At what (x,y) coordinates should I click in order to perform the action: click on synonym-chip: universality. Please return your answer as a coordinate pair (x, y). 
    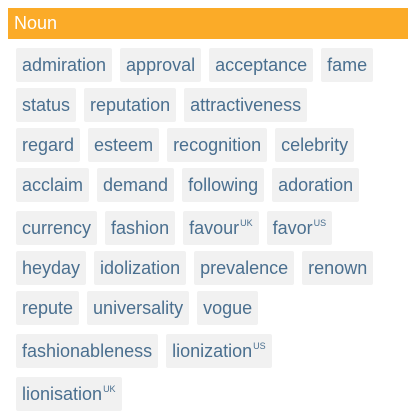
    Looking at the image, I should click on (138, 308).